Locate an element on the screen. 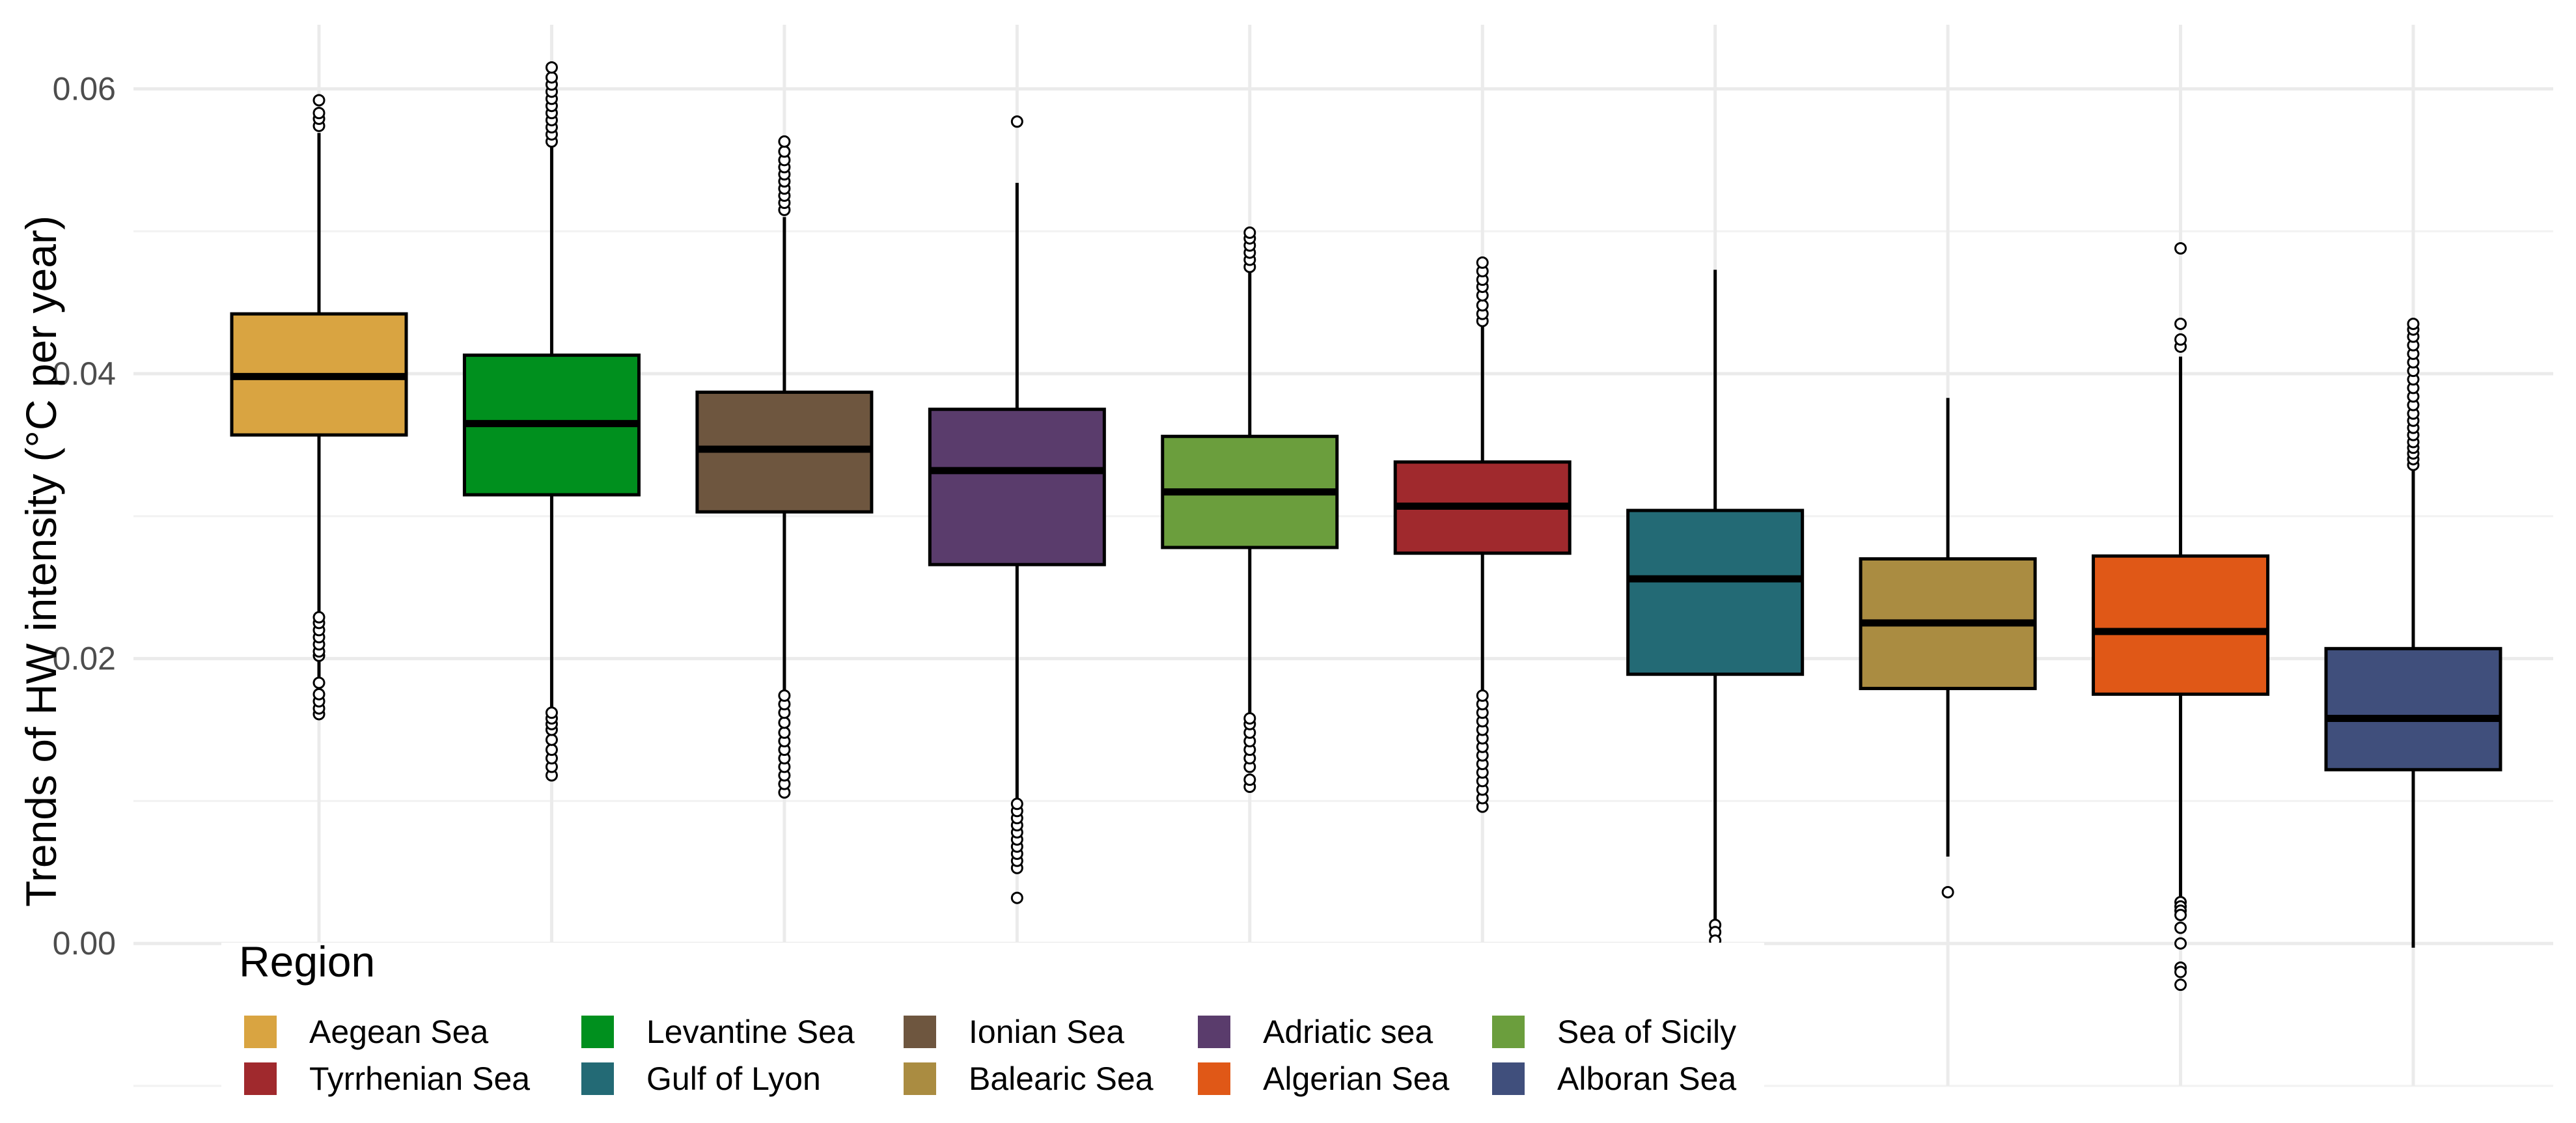 Image resolution: width=2576 pixels, height=1123 pixels. box-levantine-sea is located at coordinates (551, 422).